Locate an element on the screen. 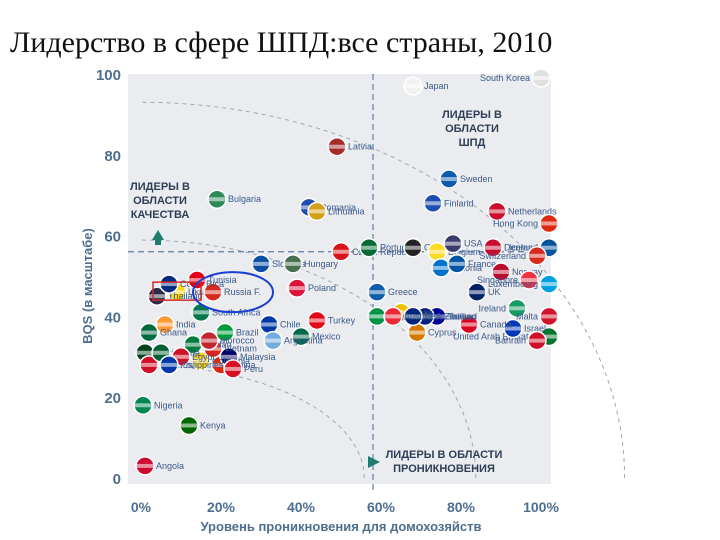  data-point: Luxembourg is located at coordinates (523, 284).